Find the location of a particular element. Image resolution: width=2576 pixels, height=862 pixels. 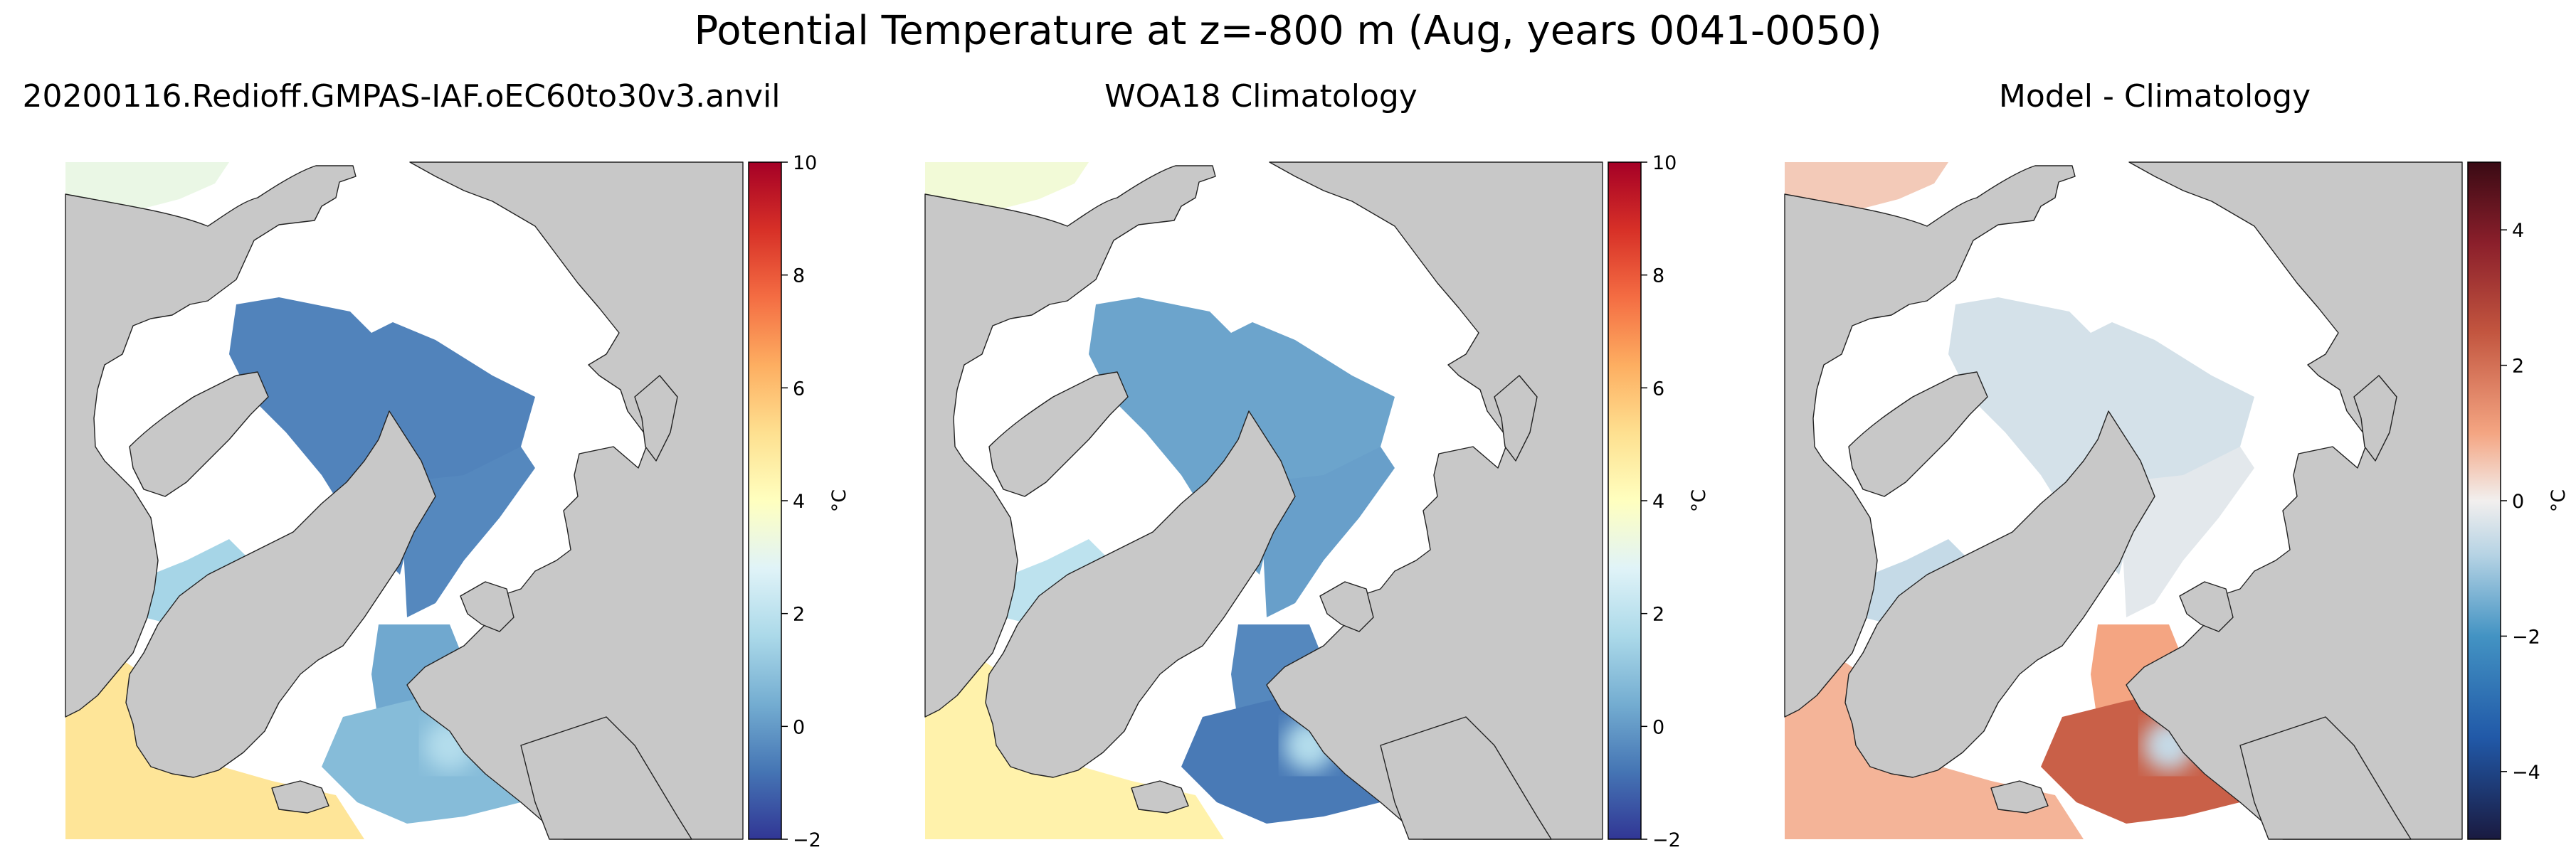

colorbar-tick-label-1-2: 2 is located at coordinates (1658, 615).